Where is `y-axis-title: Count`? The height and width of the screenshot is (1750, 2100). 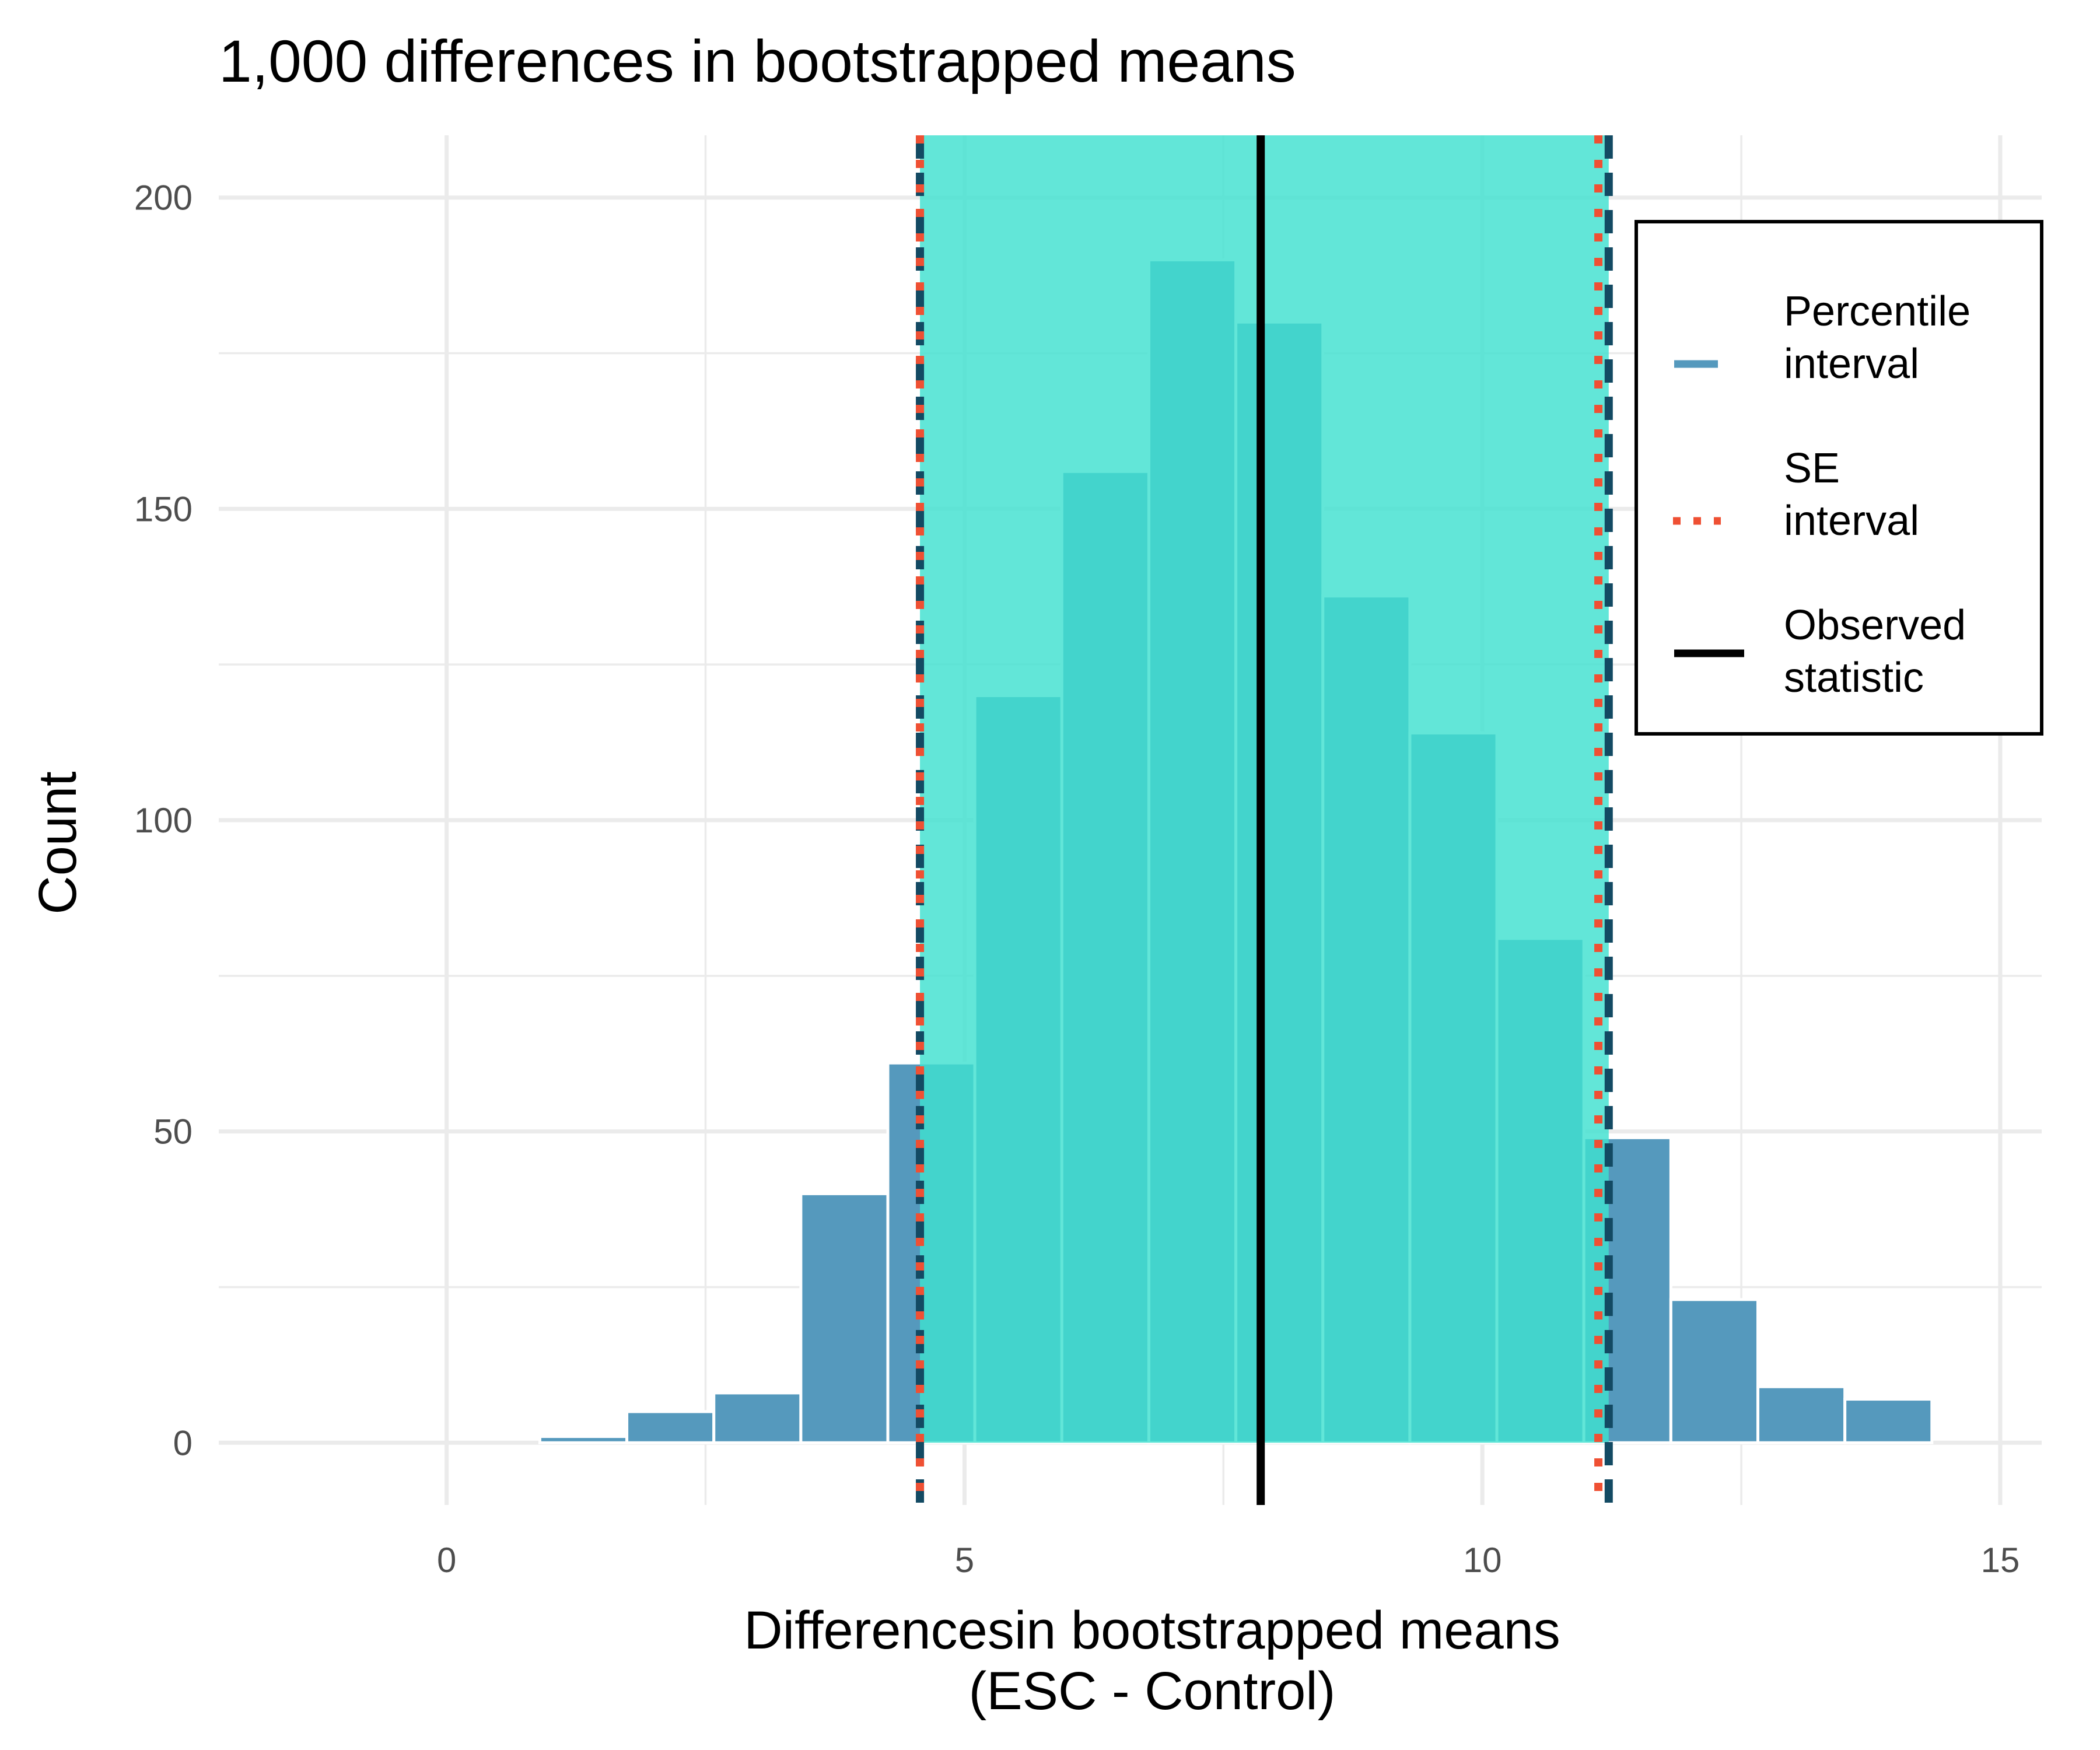 y-axis-title: Count is located at coordinates (58, 843).